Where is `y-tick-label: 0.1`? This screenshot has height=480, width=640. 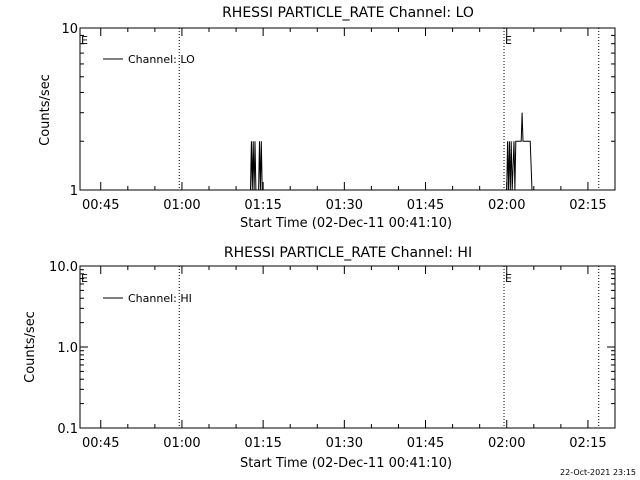 y-tick-label: 0.1 is located at coordinates (67, 429).